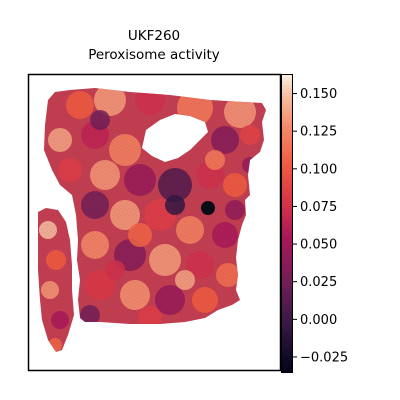 This screenshot has height=400, width=400. Describe the element at coordinates (318, 132) in the screenshot. I see `colorbar-tick-label: 0.125` at that location.